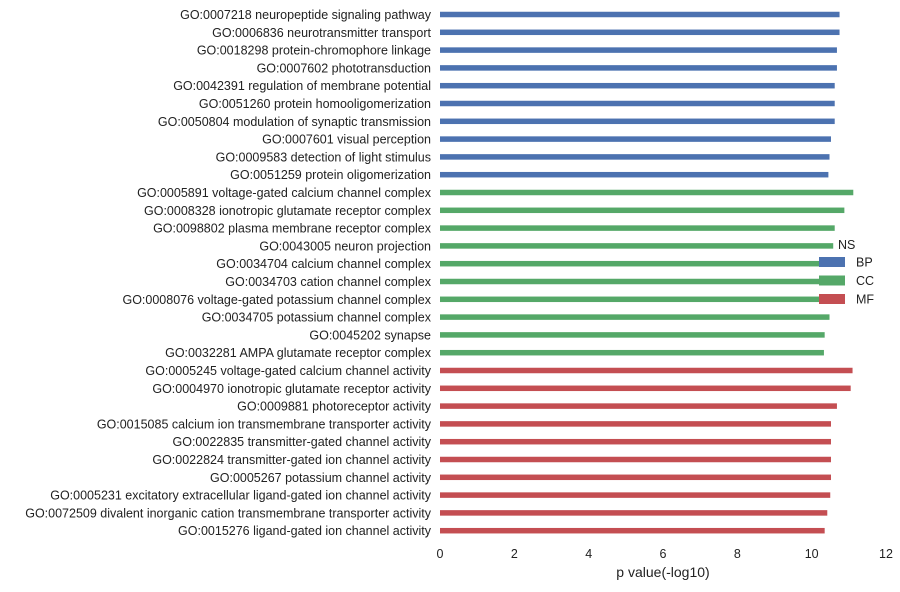  What do you see at coordinates (832, 280) in the screenshot?
I see `legend-swatch-cc` at bounding box center [832, 280].